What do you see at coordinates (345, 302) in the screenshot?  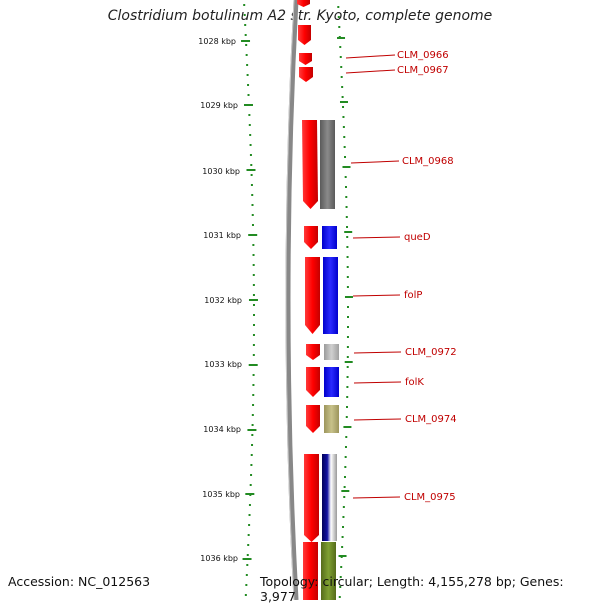 I see `outer-ruler` at bounding box center [345, 302].